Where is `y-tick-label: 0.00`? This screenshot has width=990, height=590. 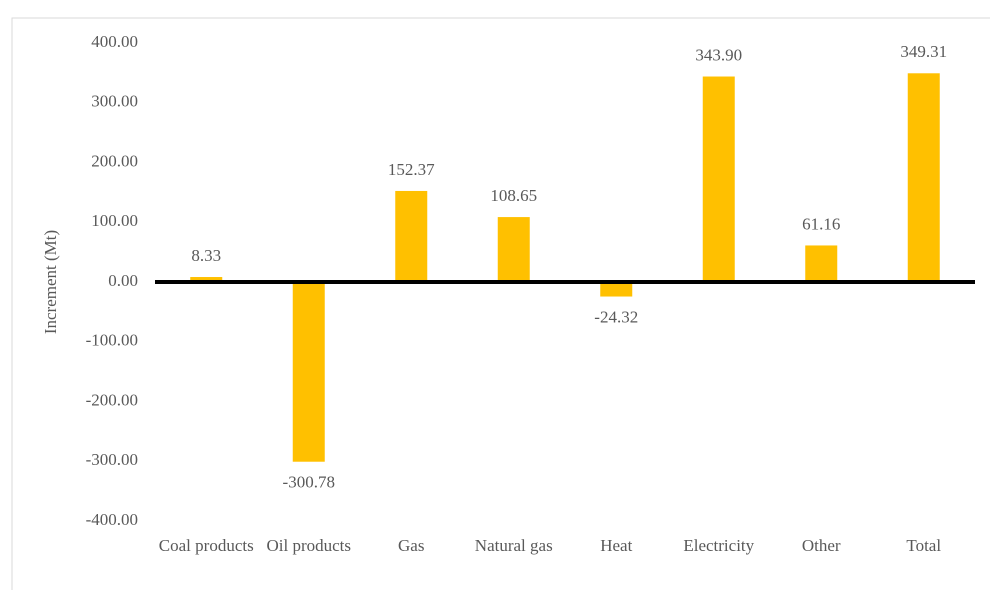 y-tick-label: 0.00 is located at coordinates (123, 280).